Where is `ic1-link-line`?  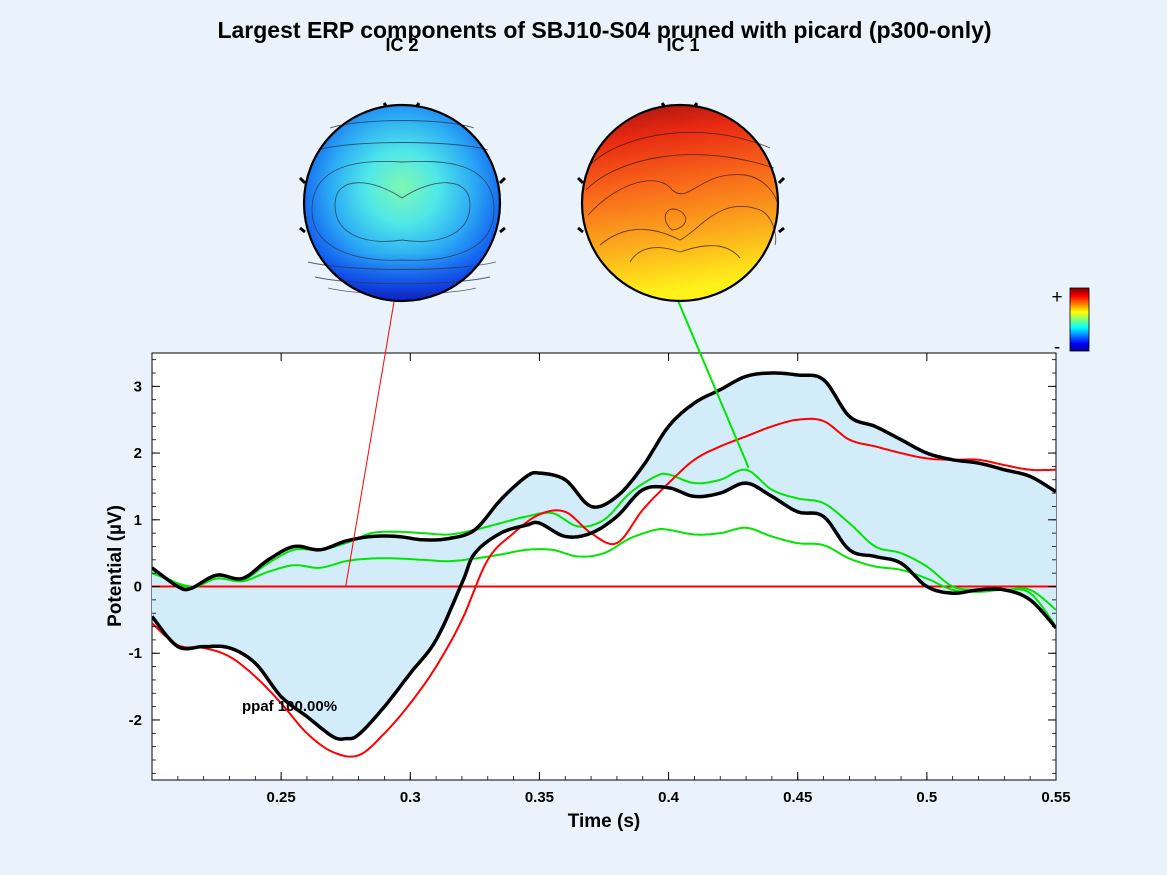 ic1-link-line is located at coordinates (712, 382).